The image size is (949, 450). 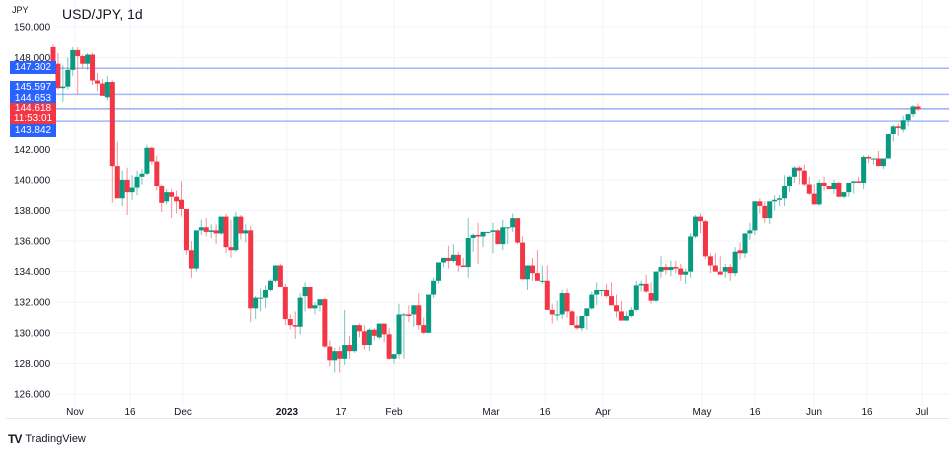 I want to click on x-axis-tick-label: May, so click(x=702, y=412).